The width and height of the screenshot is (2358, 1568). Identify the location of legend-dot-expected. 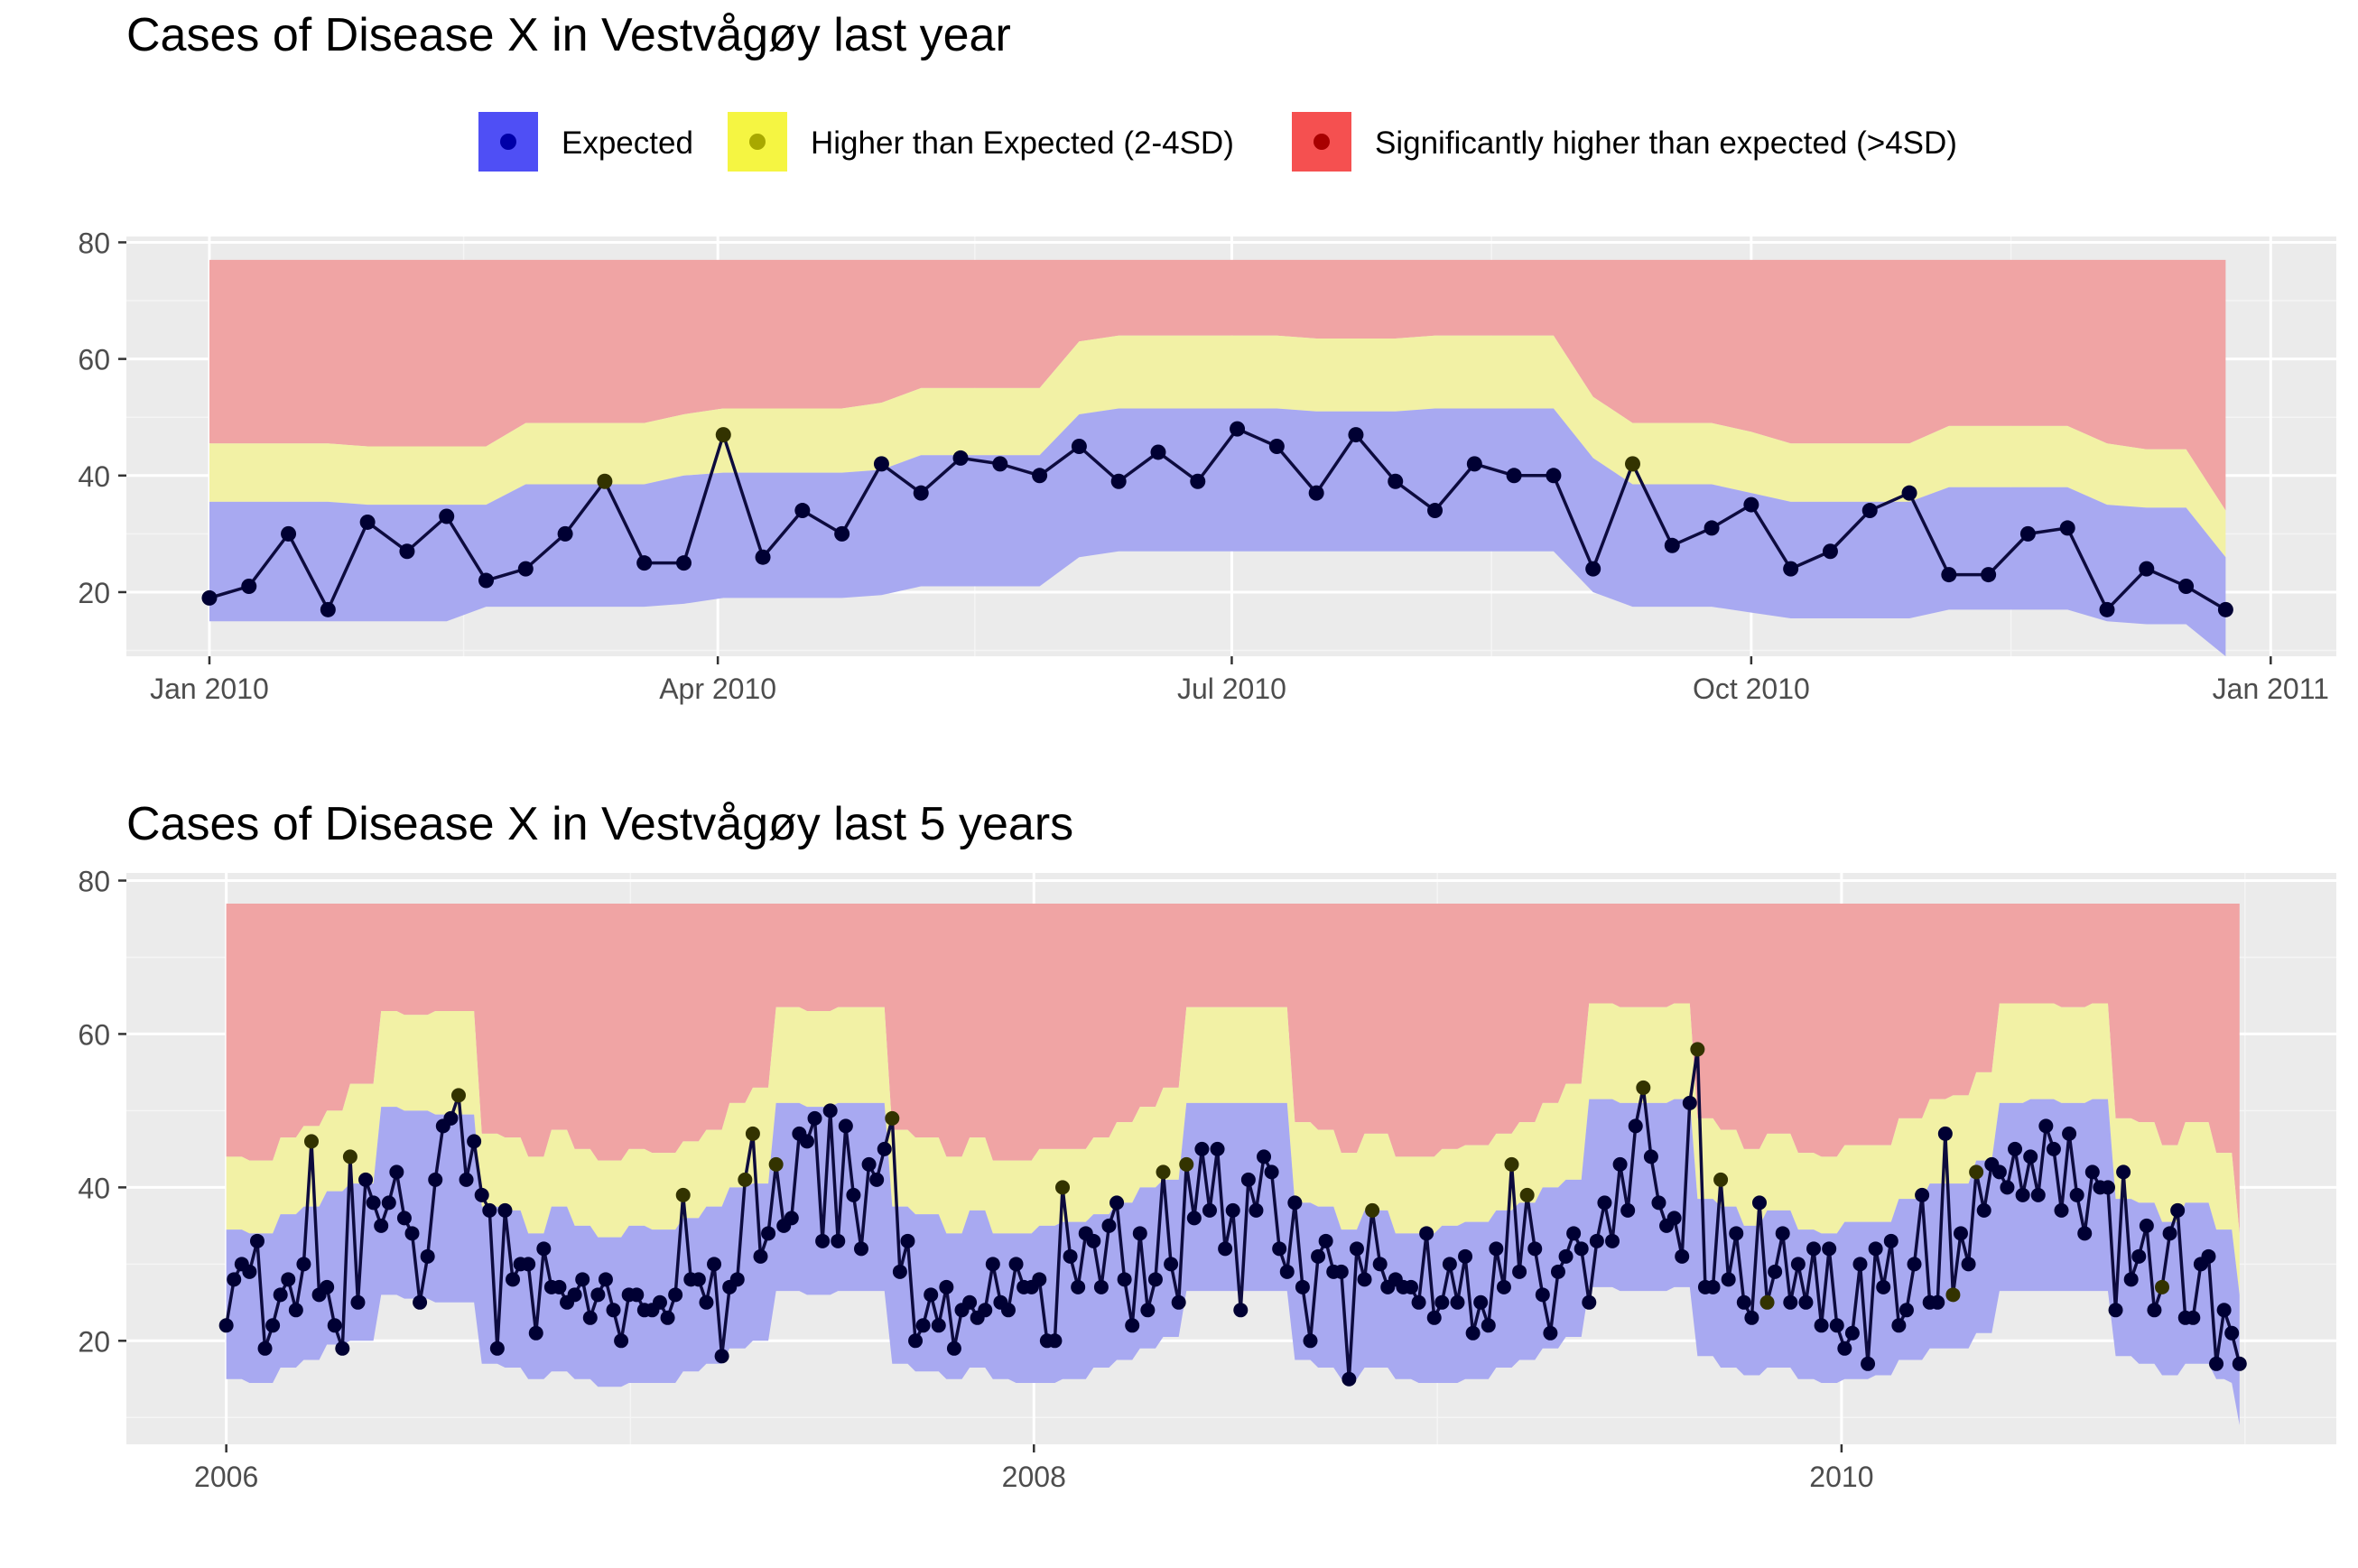
(508, 142).